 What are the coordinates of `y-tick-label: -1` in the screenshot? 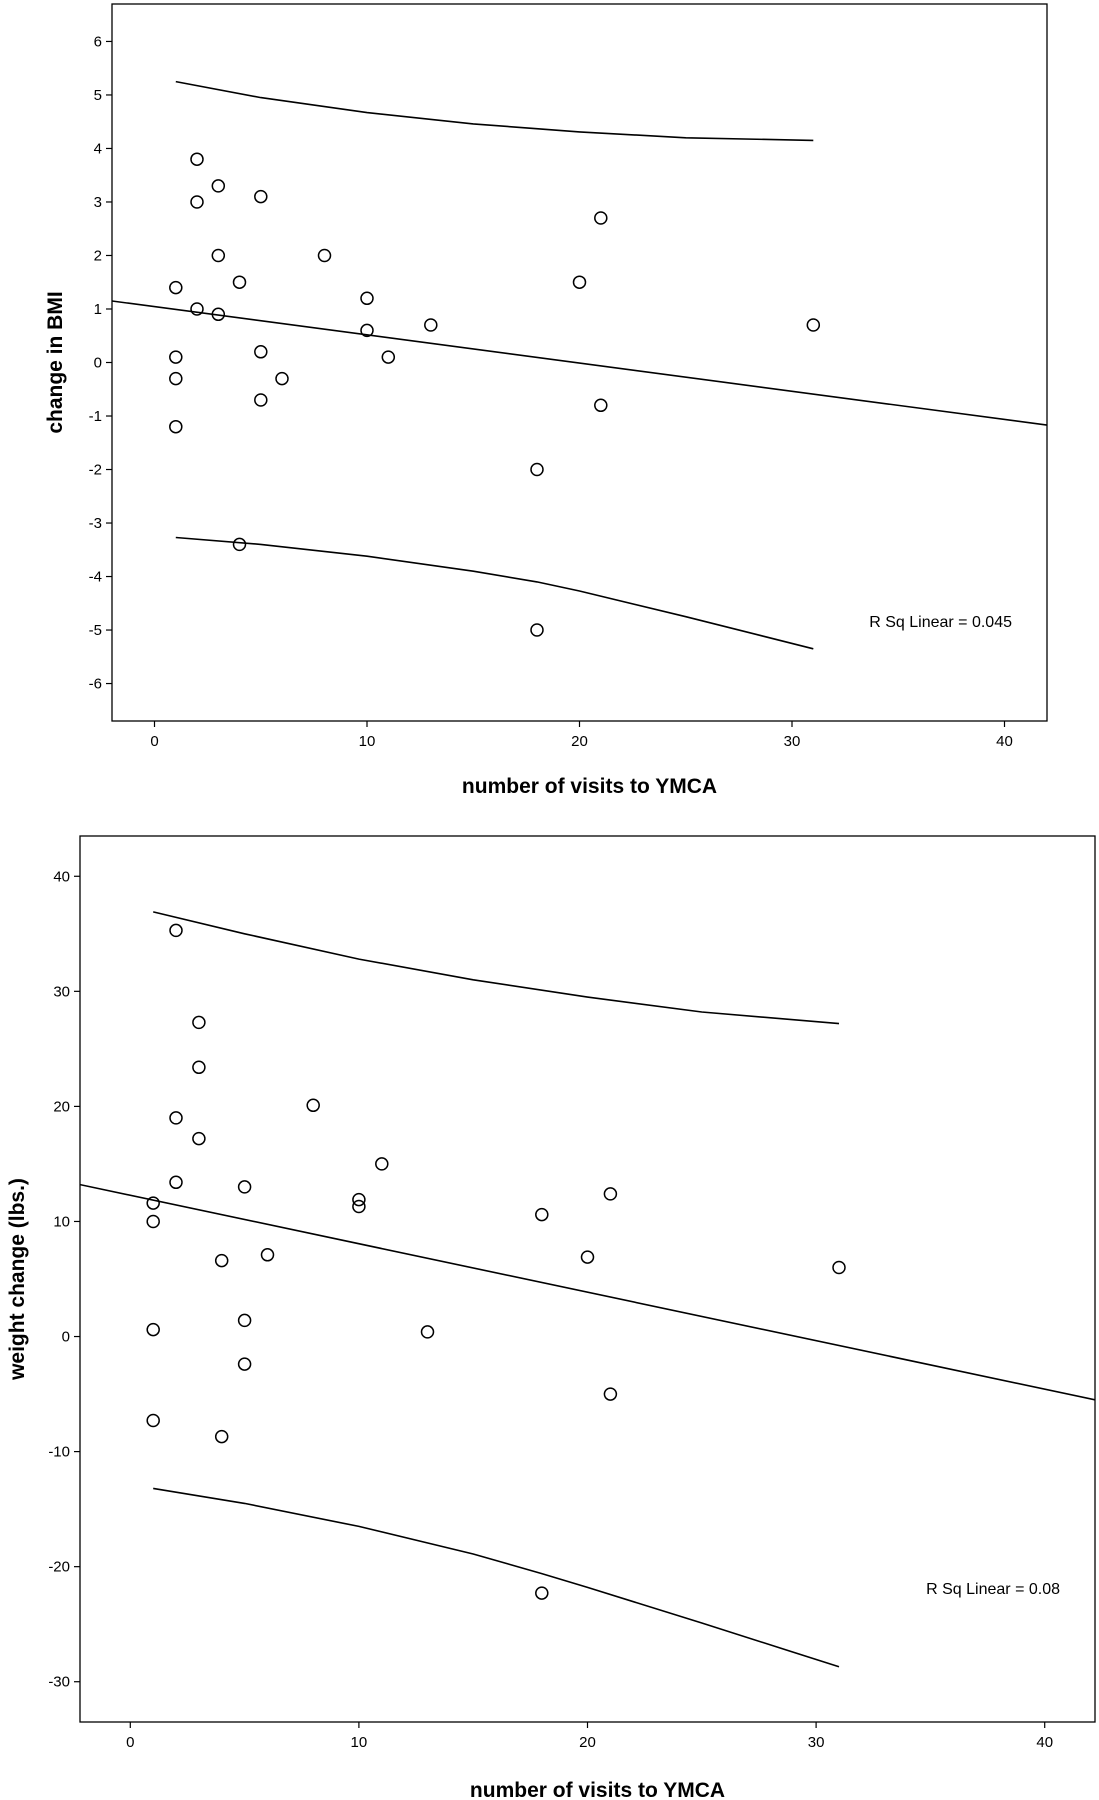 It's located at (95, 416).